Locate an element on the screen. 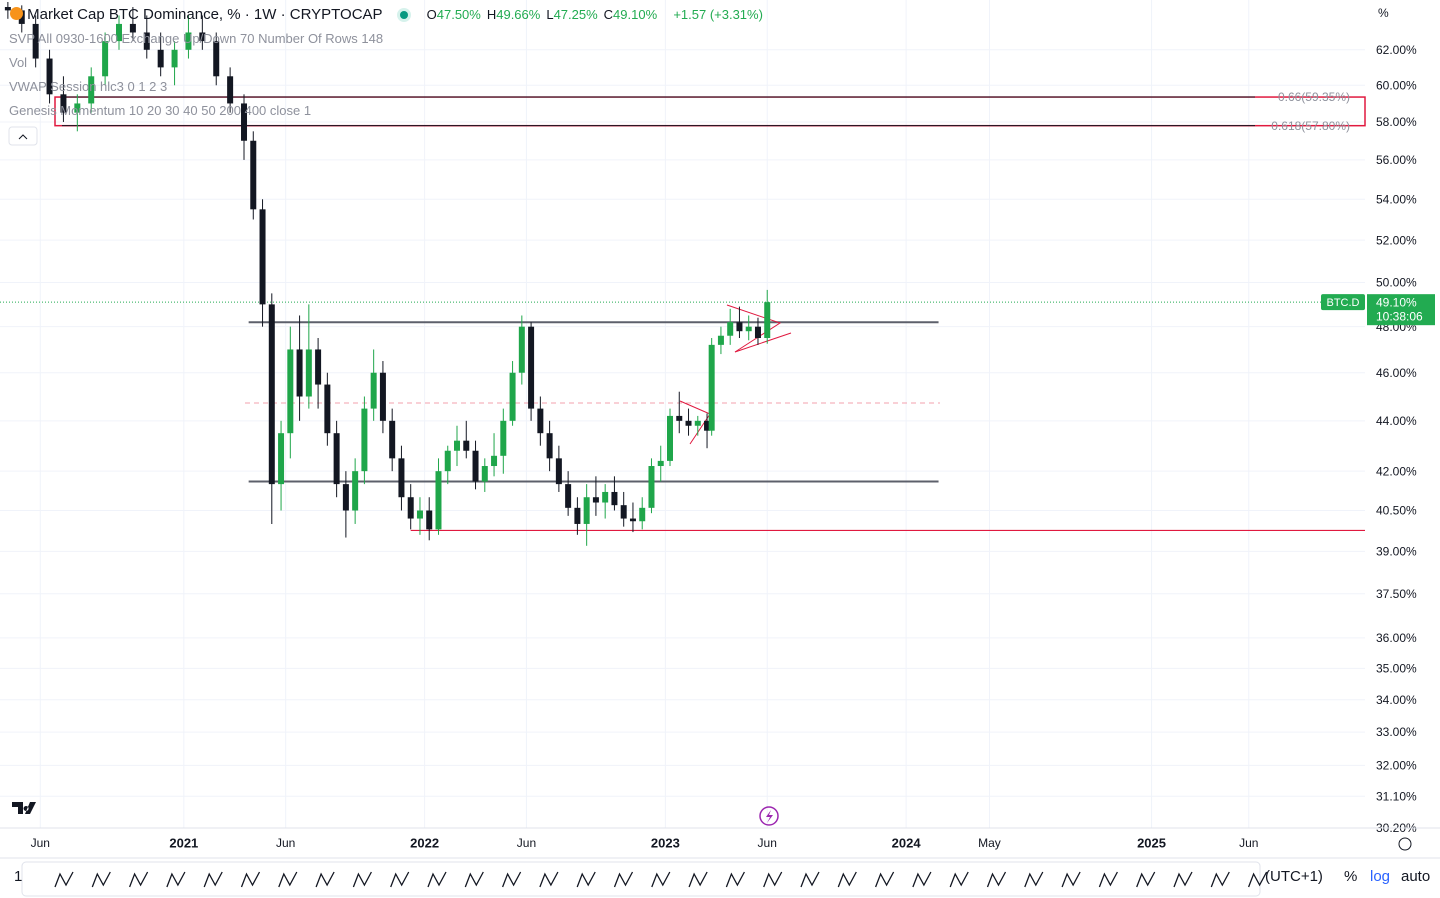  ohlc-value: 49.66% is located at coordinates (518, 14).